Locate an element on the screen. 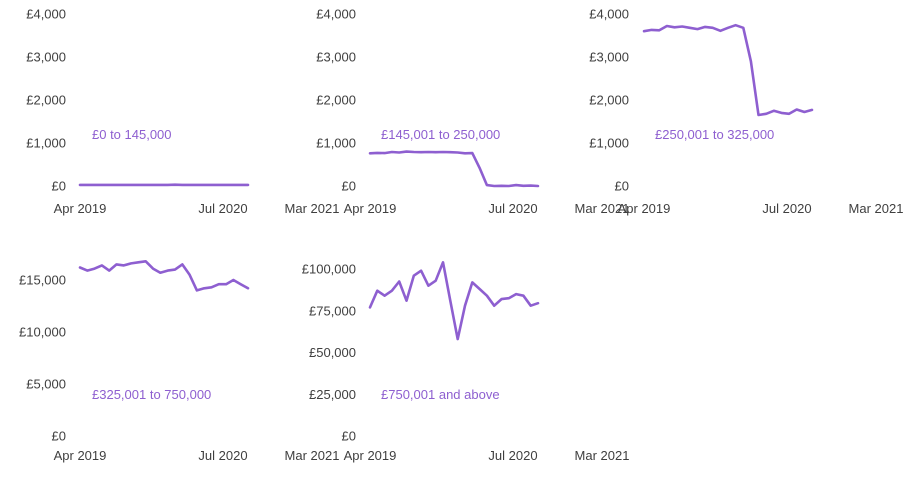  chart-title: £750,001 and above is located at coordinates (440, 394).